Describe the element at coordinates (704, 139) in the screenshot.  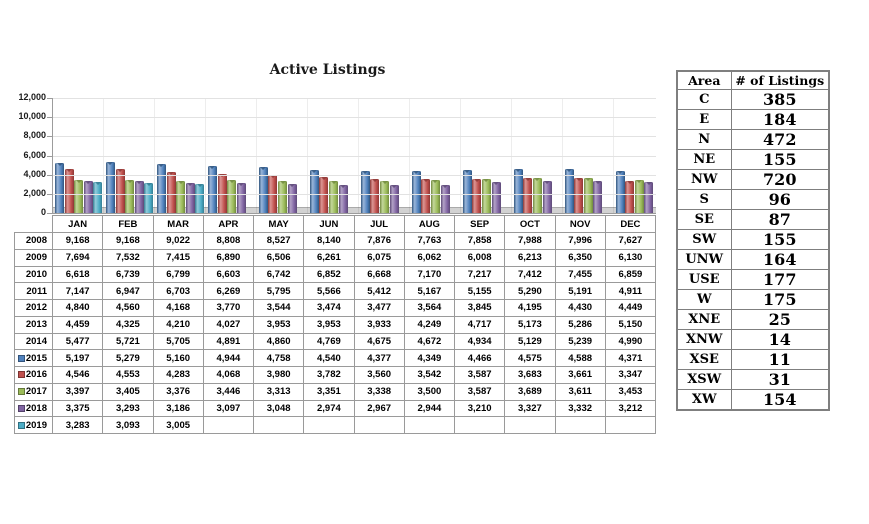
I see `area-code-cell: N` at that location.